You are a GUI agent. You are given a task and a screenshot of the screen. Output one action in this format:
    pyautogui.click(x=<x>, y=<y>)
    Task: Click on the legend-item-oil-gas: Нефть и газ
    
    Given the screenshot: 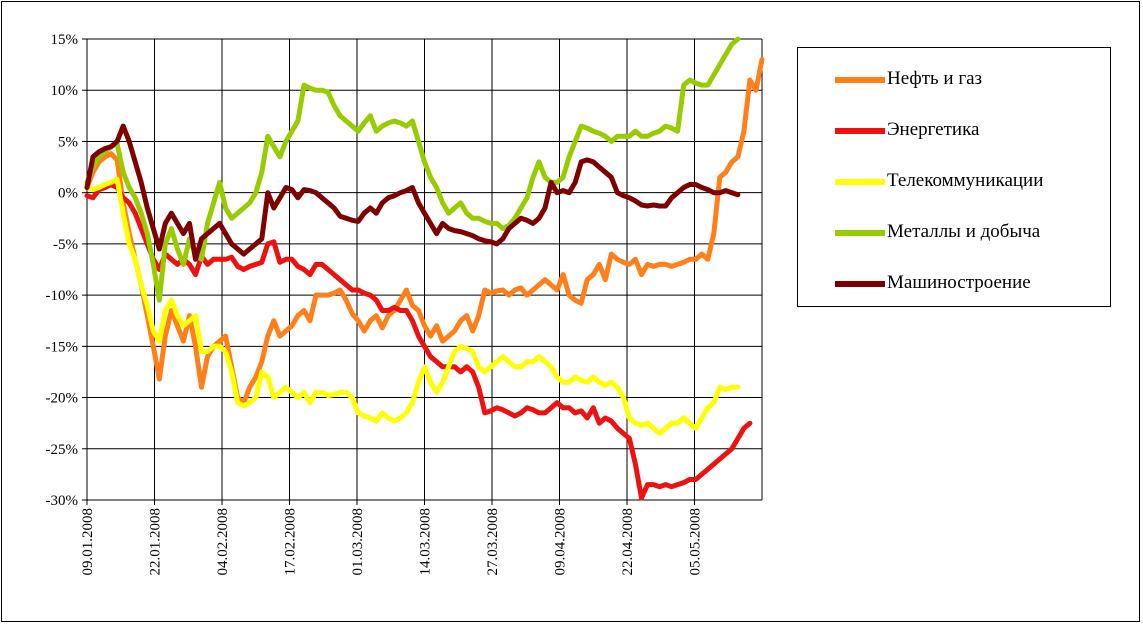 What is the action you would take?
    pyautogui.click(x=954, y=79)
    